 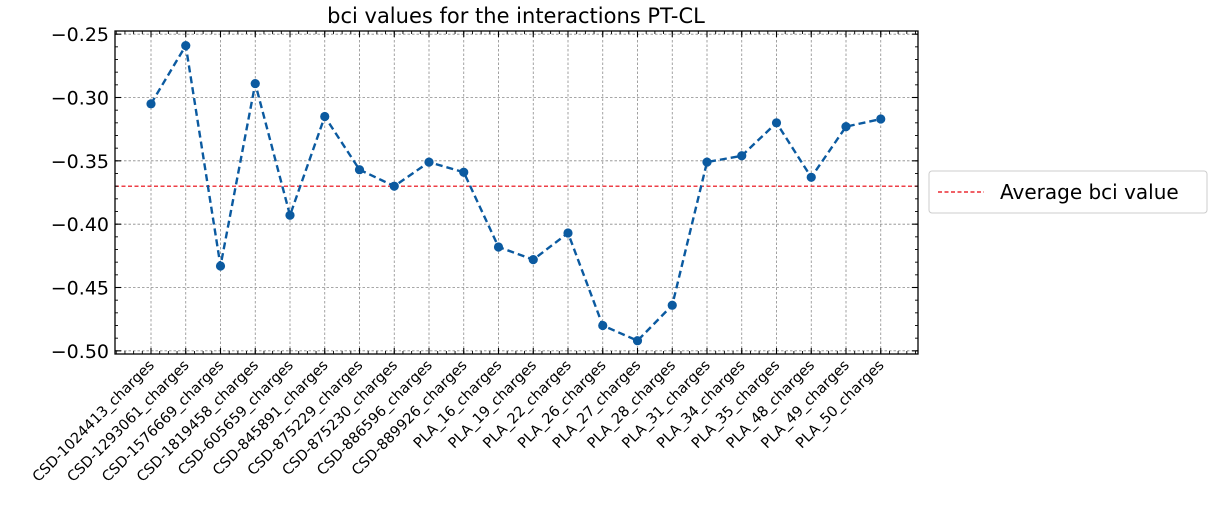 What do you see at coordinates (516, 16) in the screenshot?
I see `chart-title: bci values for the interactions PT-CL` at bounding box center [516, 16].